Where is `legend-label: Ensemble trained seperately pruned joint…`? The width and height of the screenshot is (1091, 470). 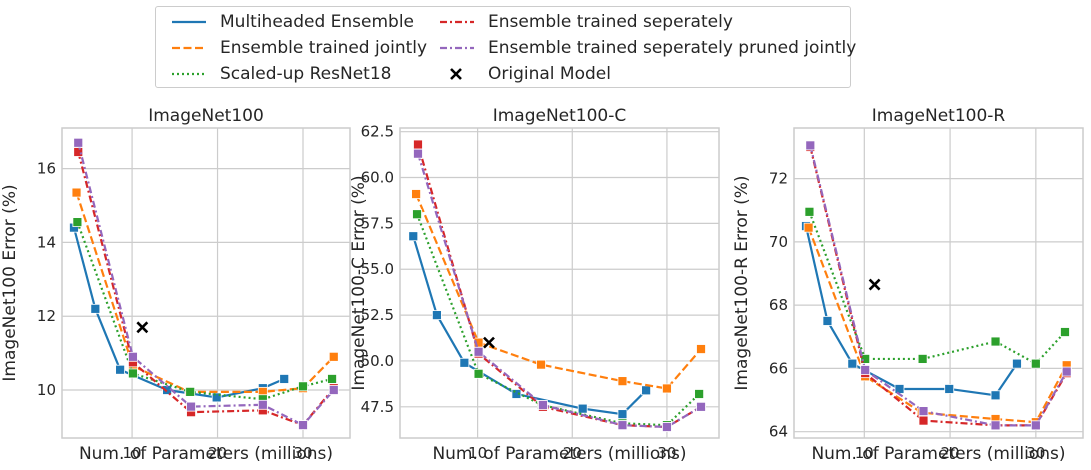 legend-label: Ensemble trained seperately pruned joint… is located at coordinates (672, 48).